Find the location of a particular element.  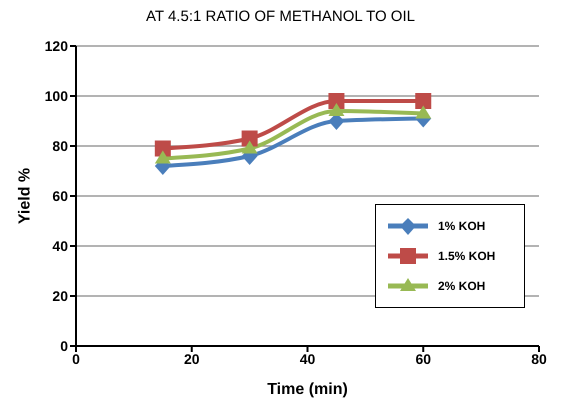

x-tick-label: 0 is located at coordinates (76, 358).